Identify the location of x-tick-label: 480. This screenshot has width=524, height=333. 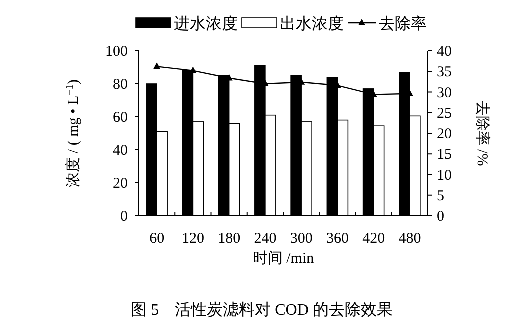
(410, 239).